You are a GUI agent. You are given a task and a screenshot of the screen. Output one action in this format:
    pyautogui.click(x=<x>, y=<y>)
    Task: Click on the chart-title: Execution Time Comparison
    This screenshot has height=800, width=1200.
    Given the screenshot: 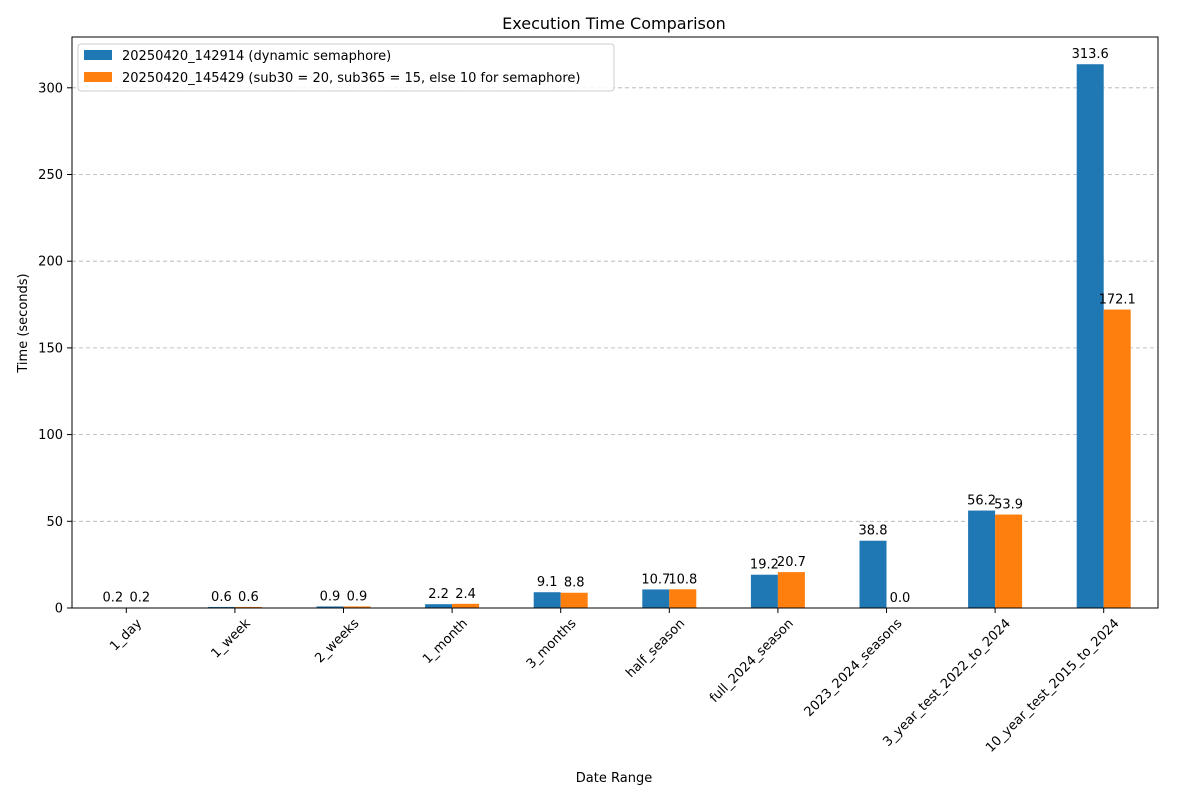 What is the action you would take?
    pyautogui.click(x=614, y=23)
    